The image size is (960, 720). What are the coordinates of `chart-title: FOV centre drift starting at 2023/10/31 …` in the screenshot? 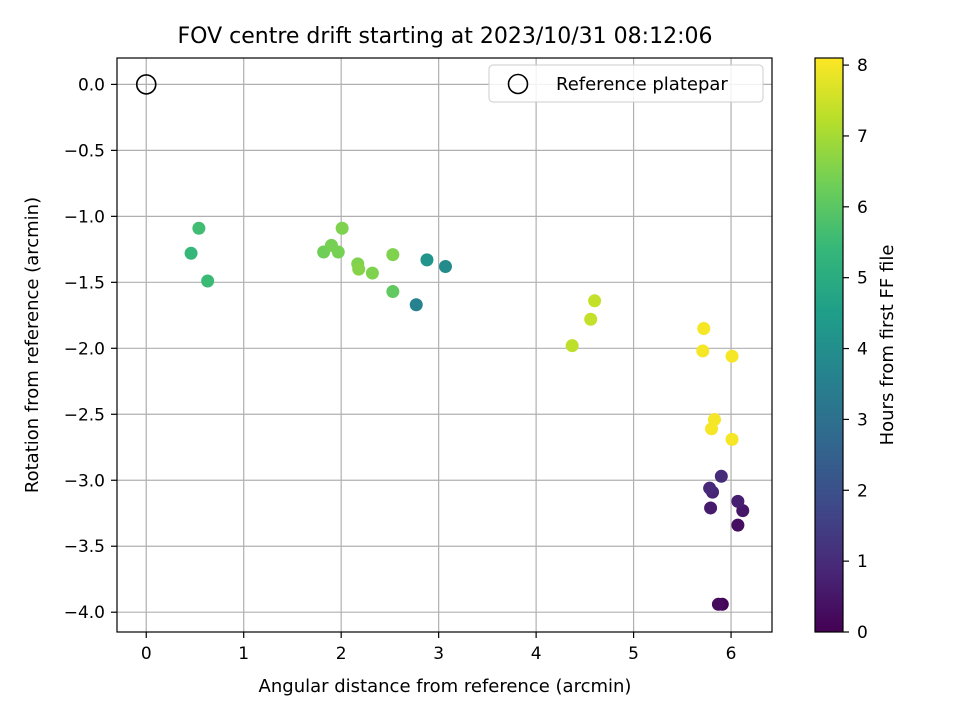 It's located at (445, 36).